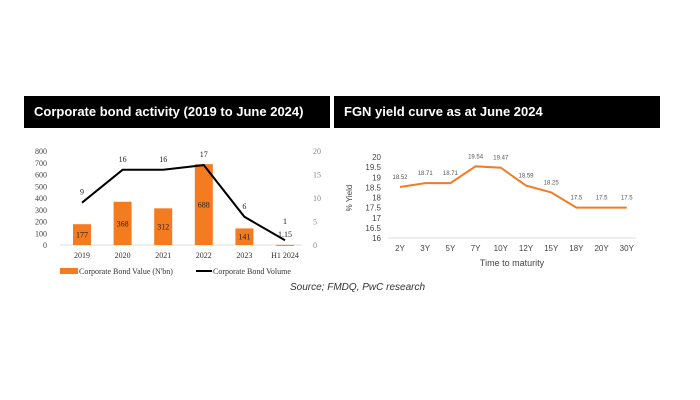 The height and width of the screenshot is (400, 700). Describe the element at coordinates (373, 187) in the screenshot. I see `y-tick: 18.5` at that location.